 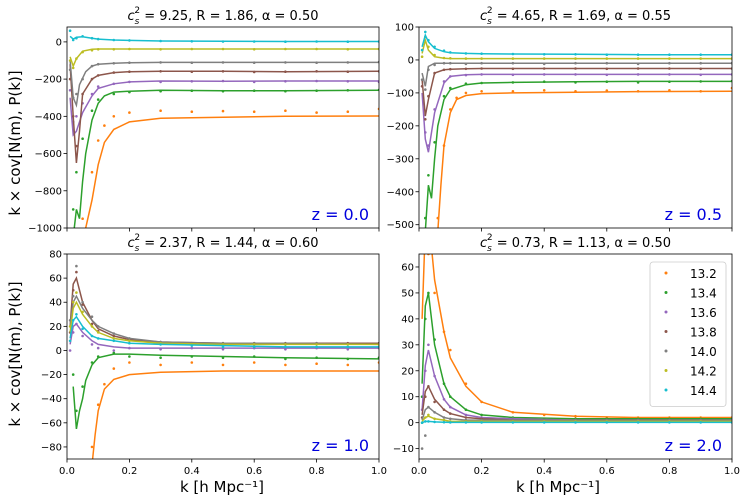 What do you see at coordinates (690, 372) in the screenshot?
I see `legend-entry: 14.2` at bounding box center [690, 372].